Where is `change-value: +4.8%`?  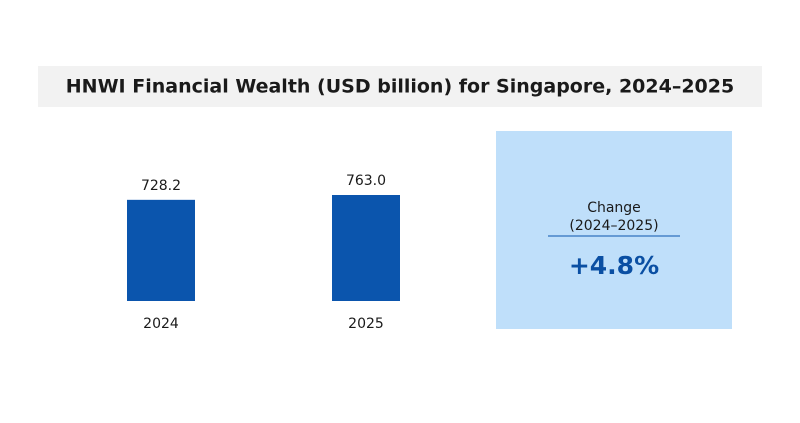
change-value: +4.8% is located at coordinates (614, 265).